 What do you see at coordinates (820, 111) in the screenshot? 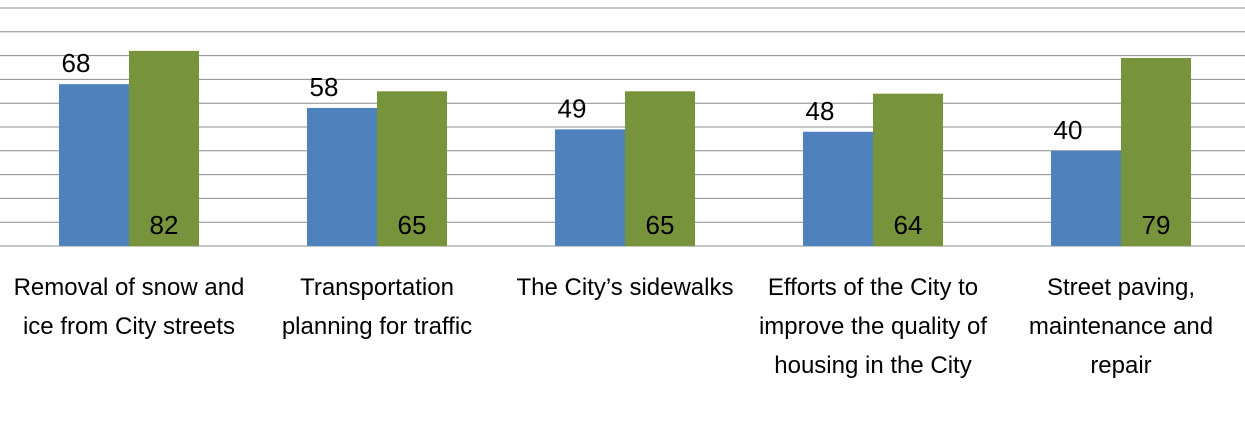
I see `value-label: 48` at bounding box center [820, 111].